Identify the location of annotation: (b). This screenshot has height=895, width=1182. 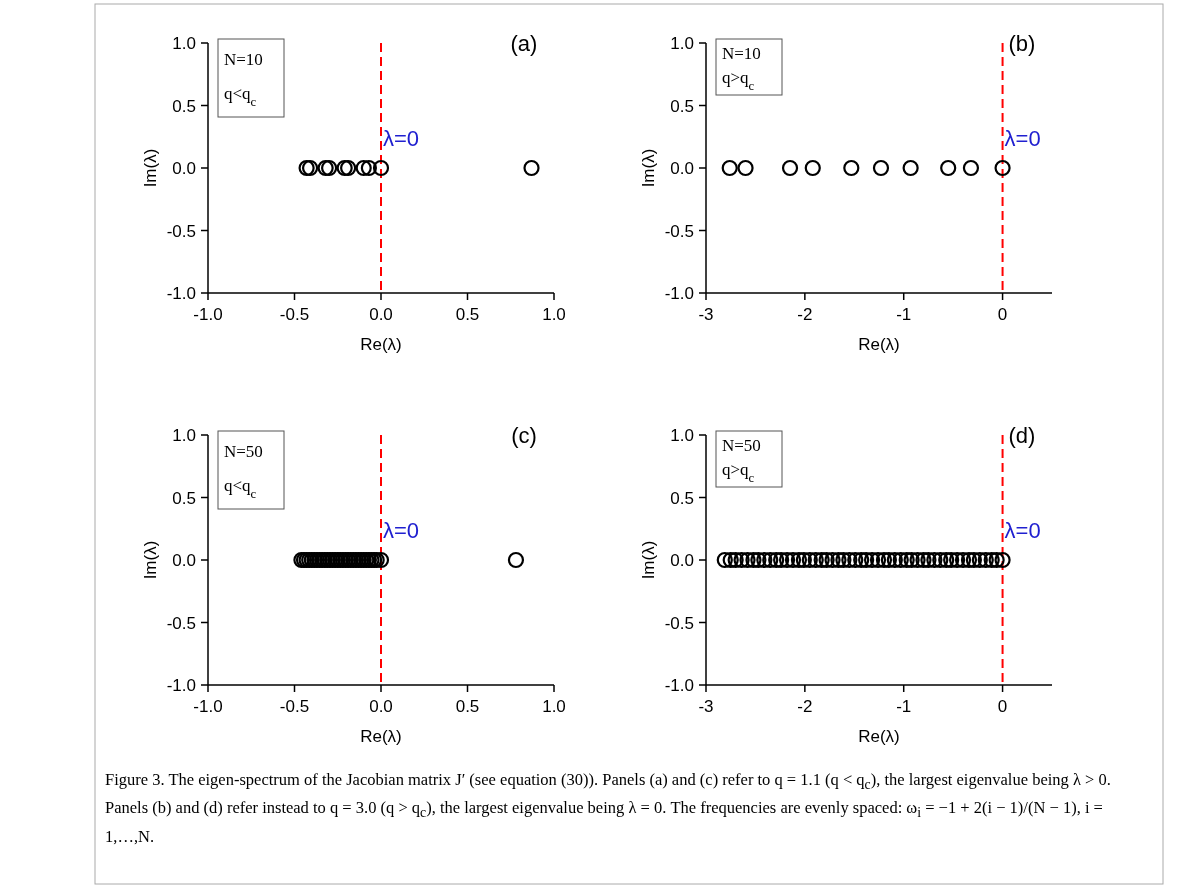
(1022, 43).